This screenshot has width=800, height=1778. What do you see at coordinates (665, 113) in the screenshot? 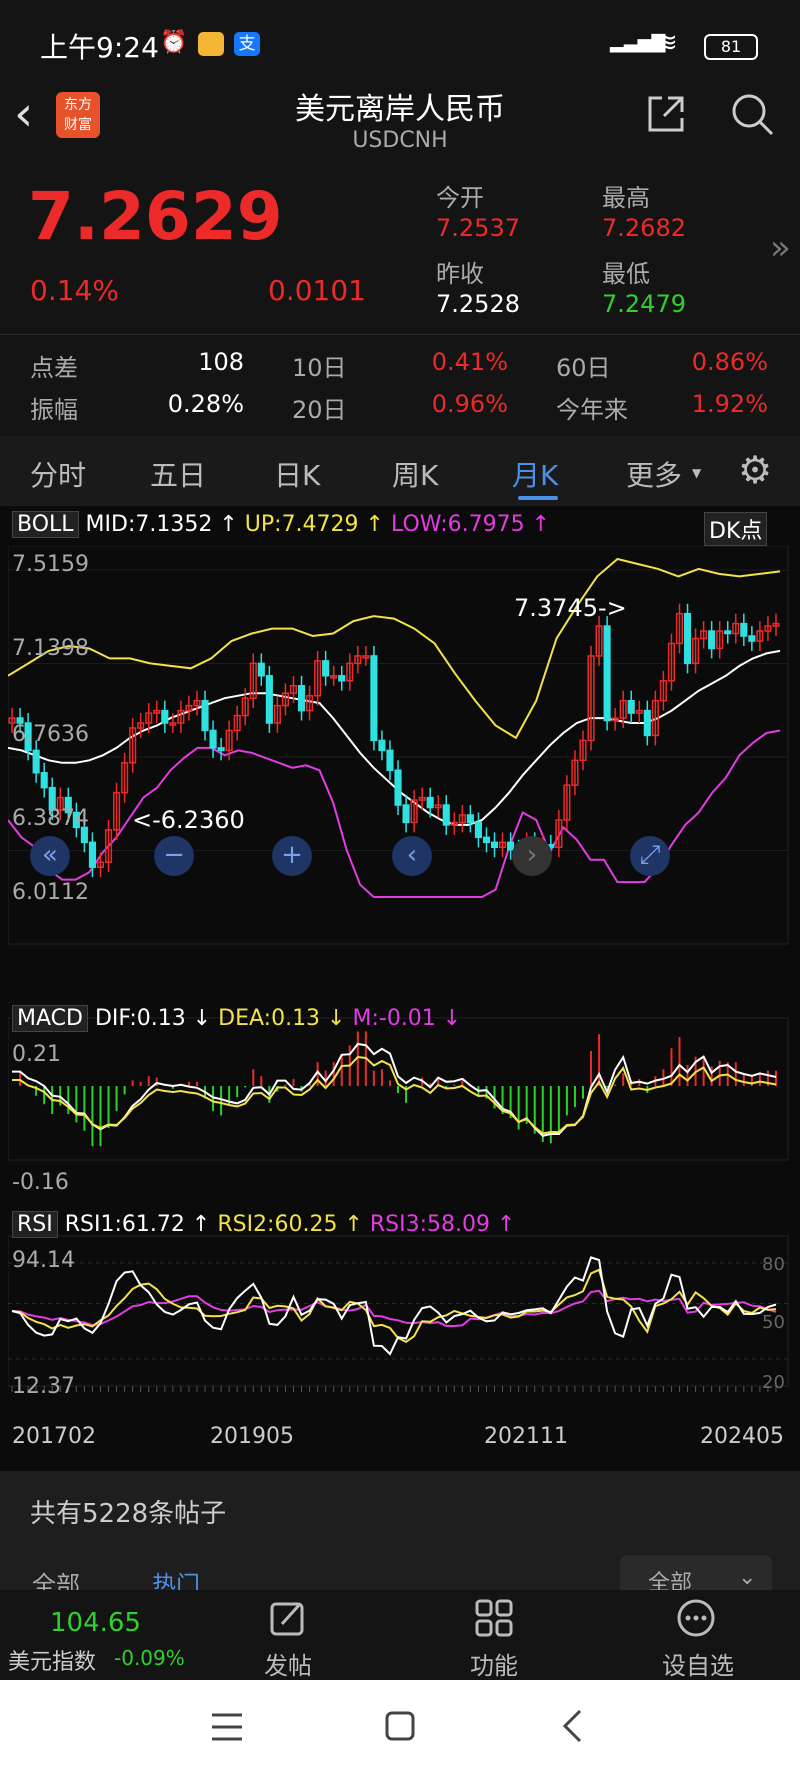
I see `share-icon` at bounding box center [665, 113].